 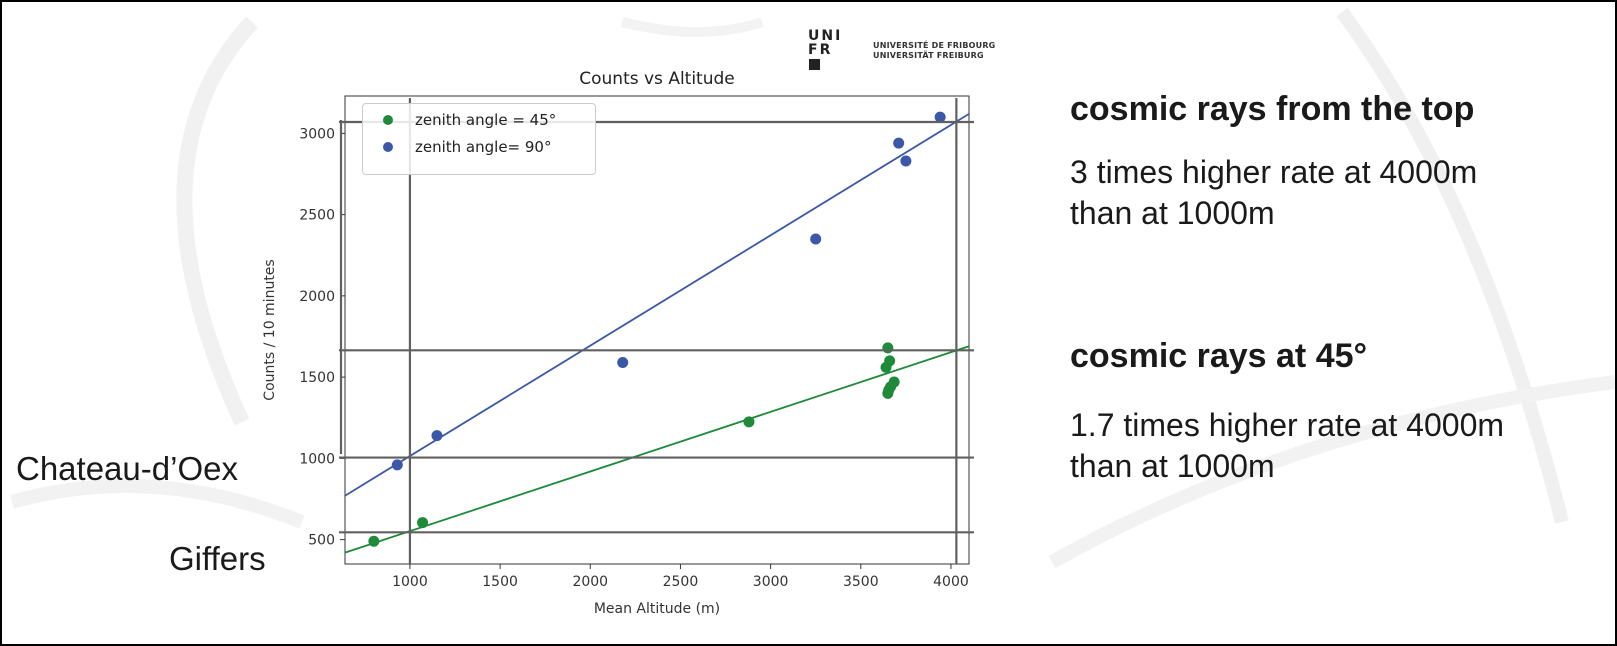 What do you see at coordinates (317, 297) in the screenshot?
I see `y-tick-label: 2000` at bounding box center [317, 297].